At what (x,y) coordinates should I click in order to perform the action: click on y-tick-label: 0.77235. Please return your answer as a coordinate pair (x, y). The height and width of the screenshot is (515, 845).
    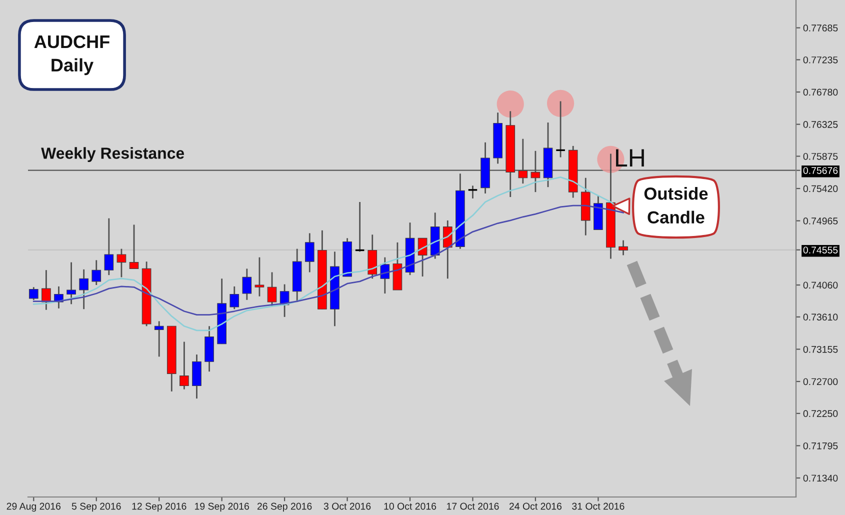
    Looking at the image, I should click on (820, 60).